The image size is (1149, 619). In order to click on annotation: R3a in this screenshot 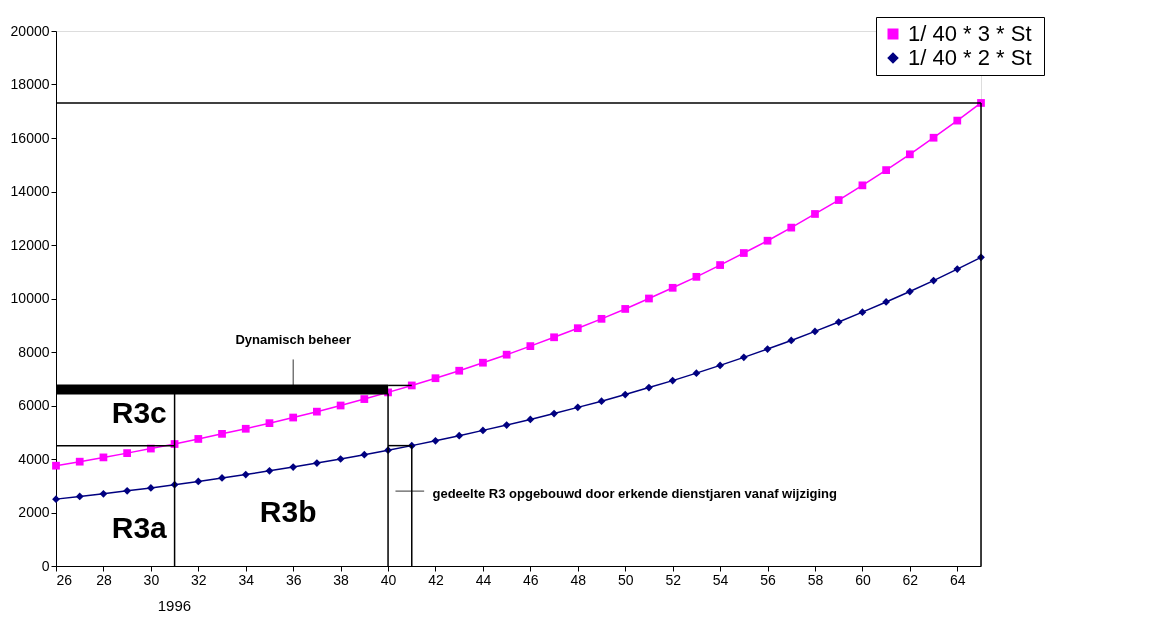, I will do `click(139, 527)`.